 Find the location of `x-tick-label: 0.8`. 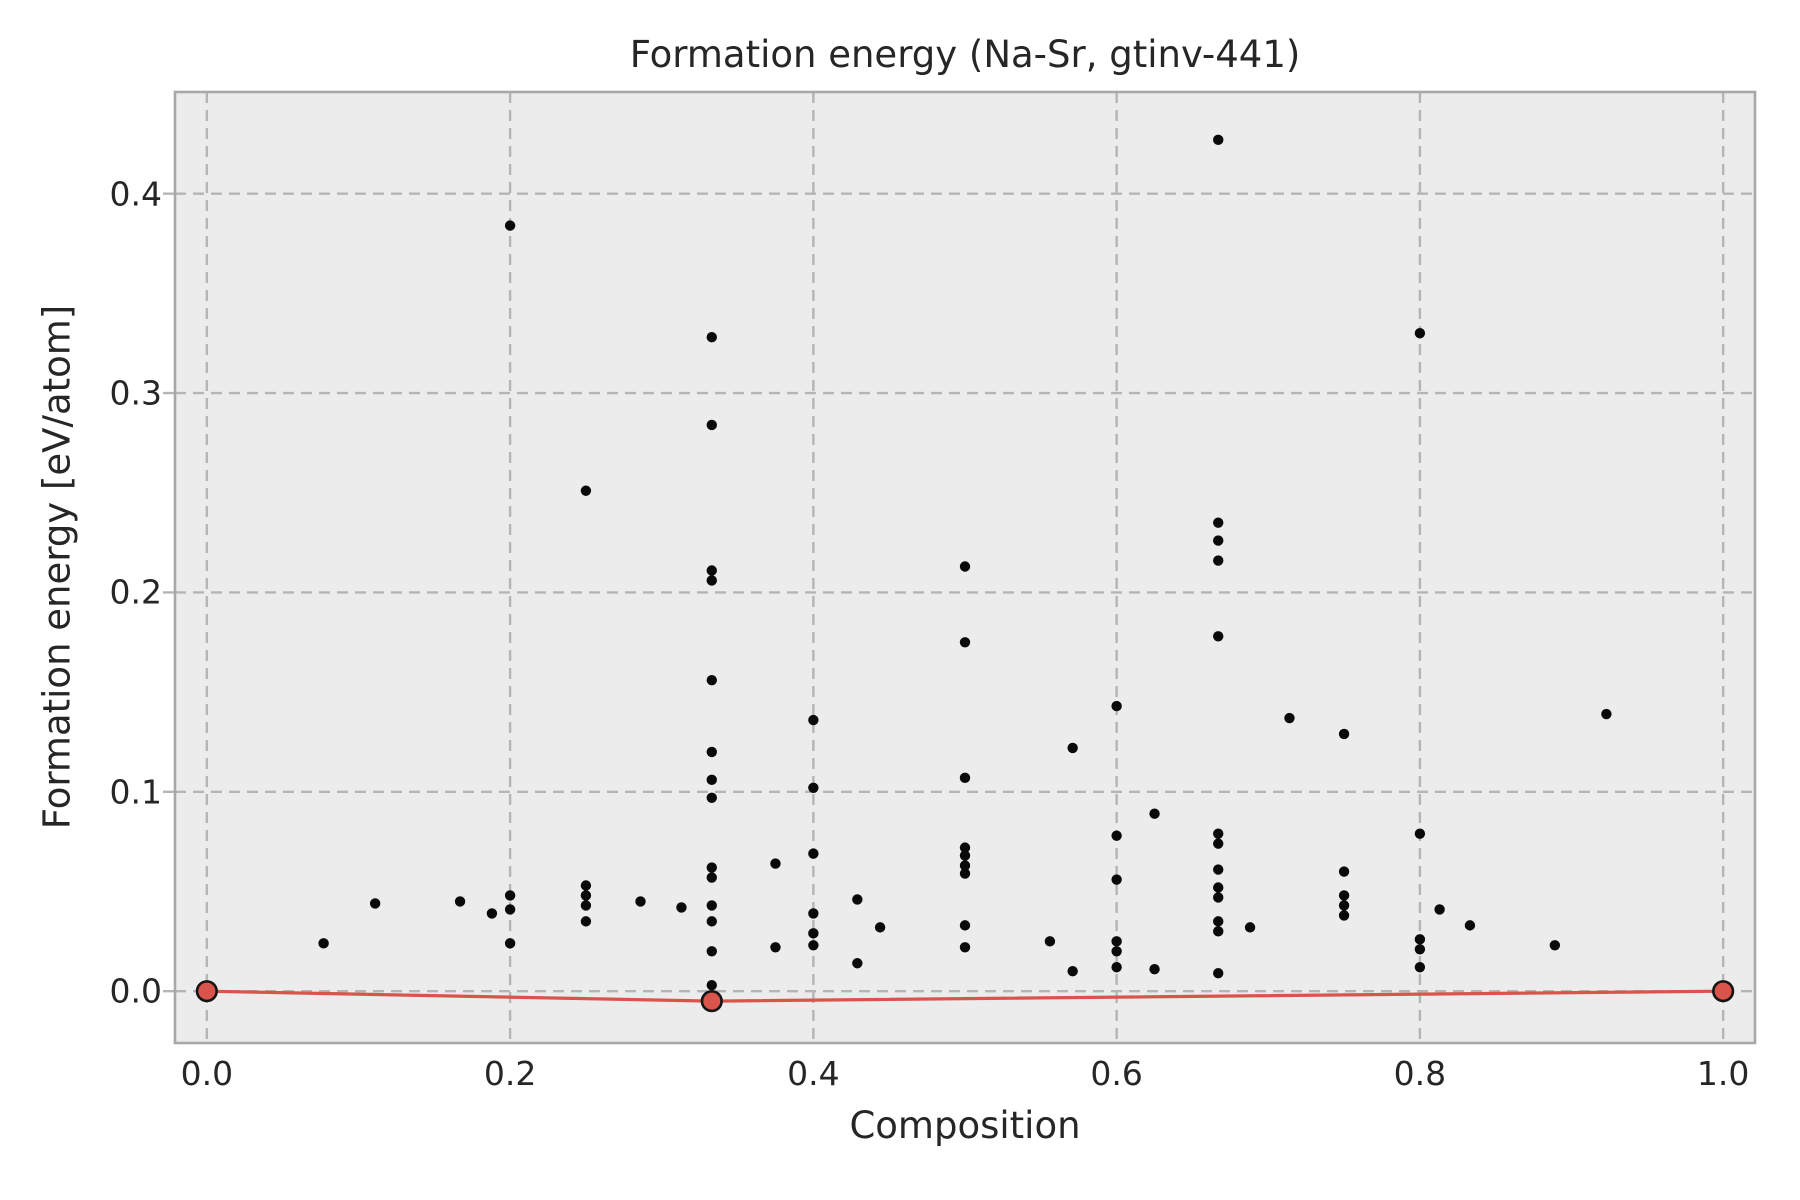

x-tick-label: 0.8 is located at coordinates (1420, 1073).